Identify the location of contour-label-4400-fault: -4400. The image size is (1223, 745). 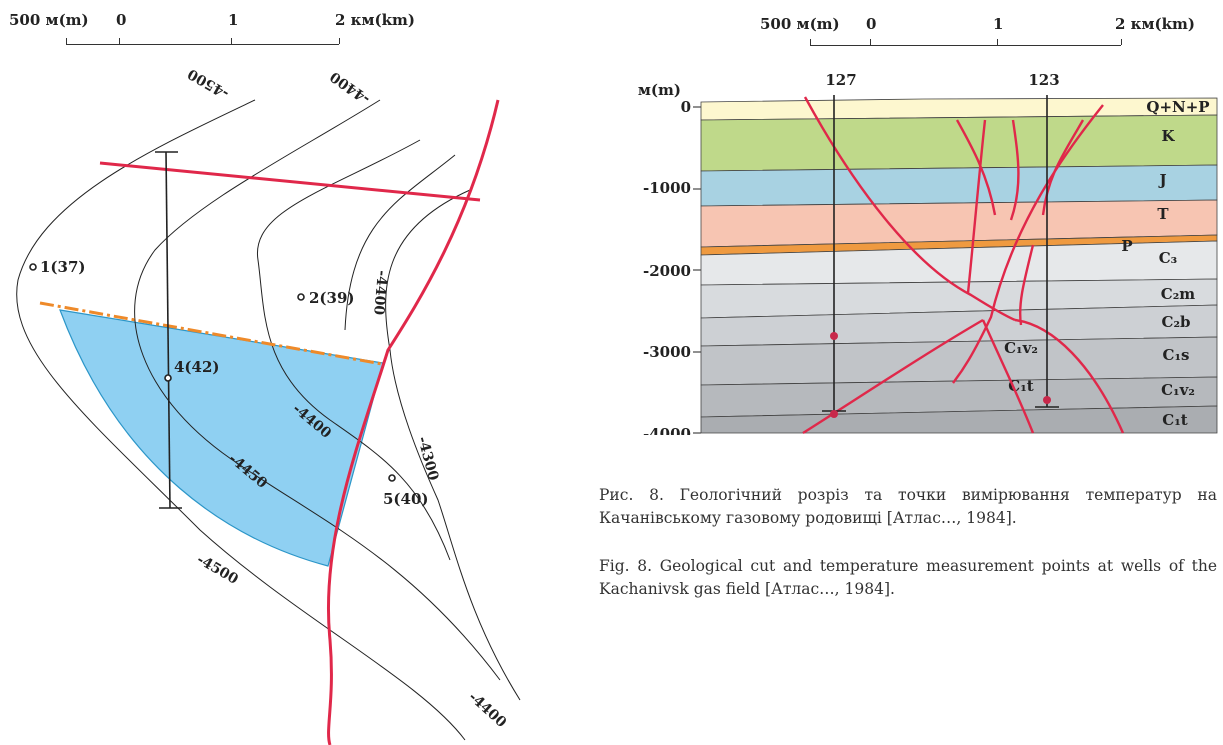
(380, 293).